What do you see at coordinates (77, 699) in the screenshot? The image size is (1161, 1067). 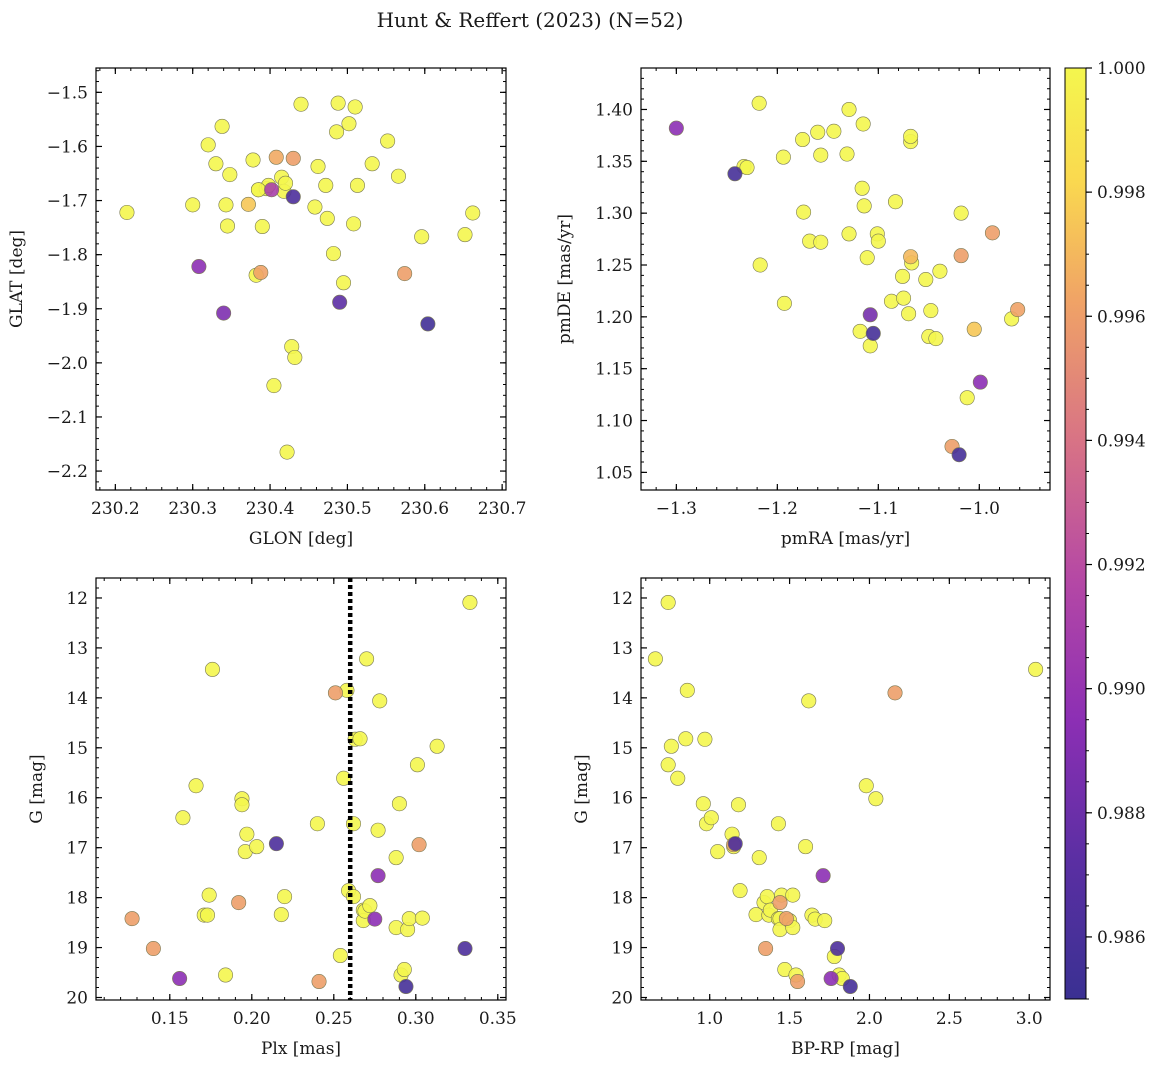 I see `y-tick-label: 14` at bounding box center [77, 699].